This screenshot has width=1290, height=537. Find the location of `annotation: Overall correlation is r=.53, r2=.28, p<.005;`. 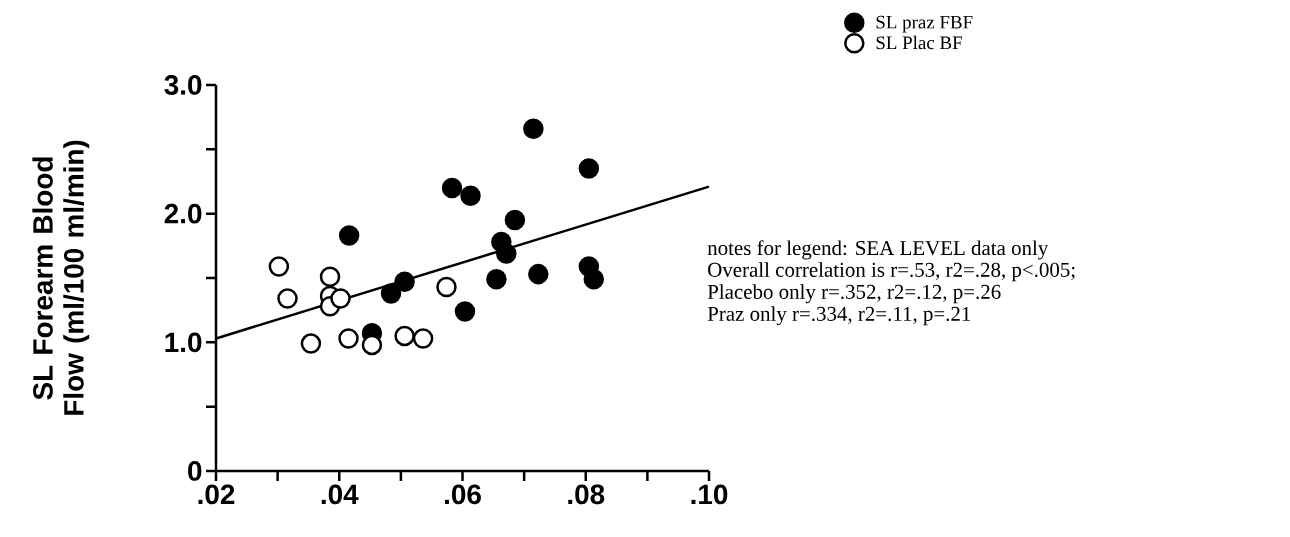

annotation: Overall correlation is r=.53, r2=.28, p<.005; is located at coordinates (891, 272).